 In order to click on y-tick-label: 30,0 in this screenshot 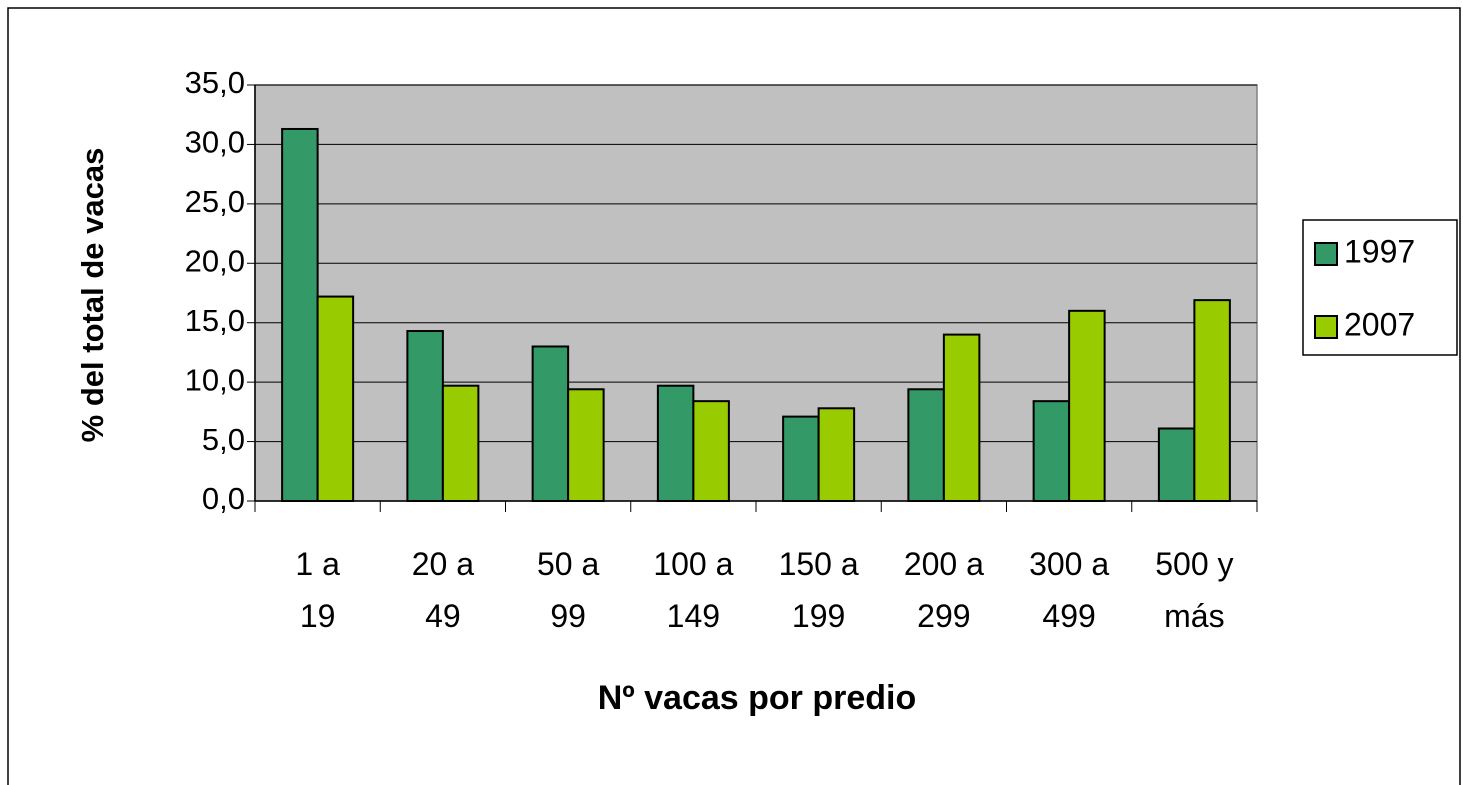, I will do `click(215, 142)`.